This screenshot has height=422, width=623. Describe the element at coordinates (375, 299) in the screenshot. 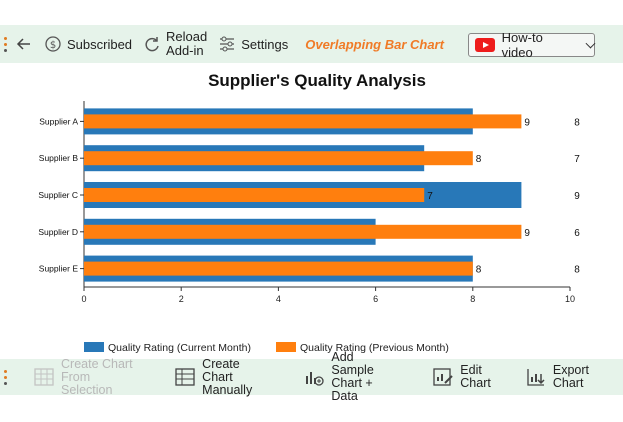

I see `x-tick-label: 6` at that location.